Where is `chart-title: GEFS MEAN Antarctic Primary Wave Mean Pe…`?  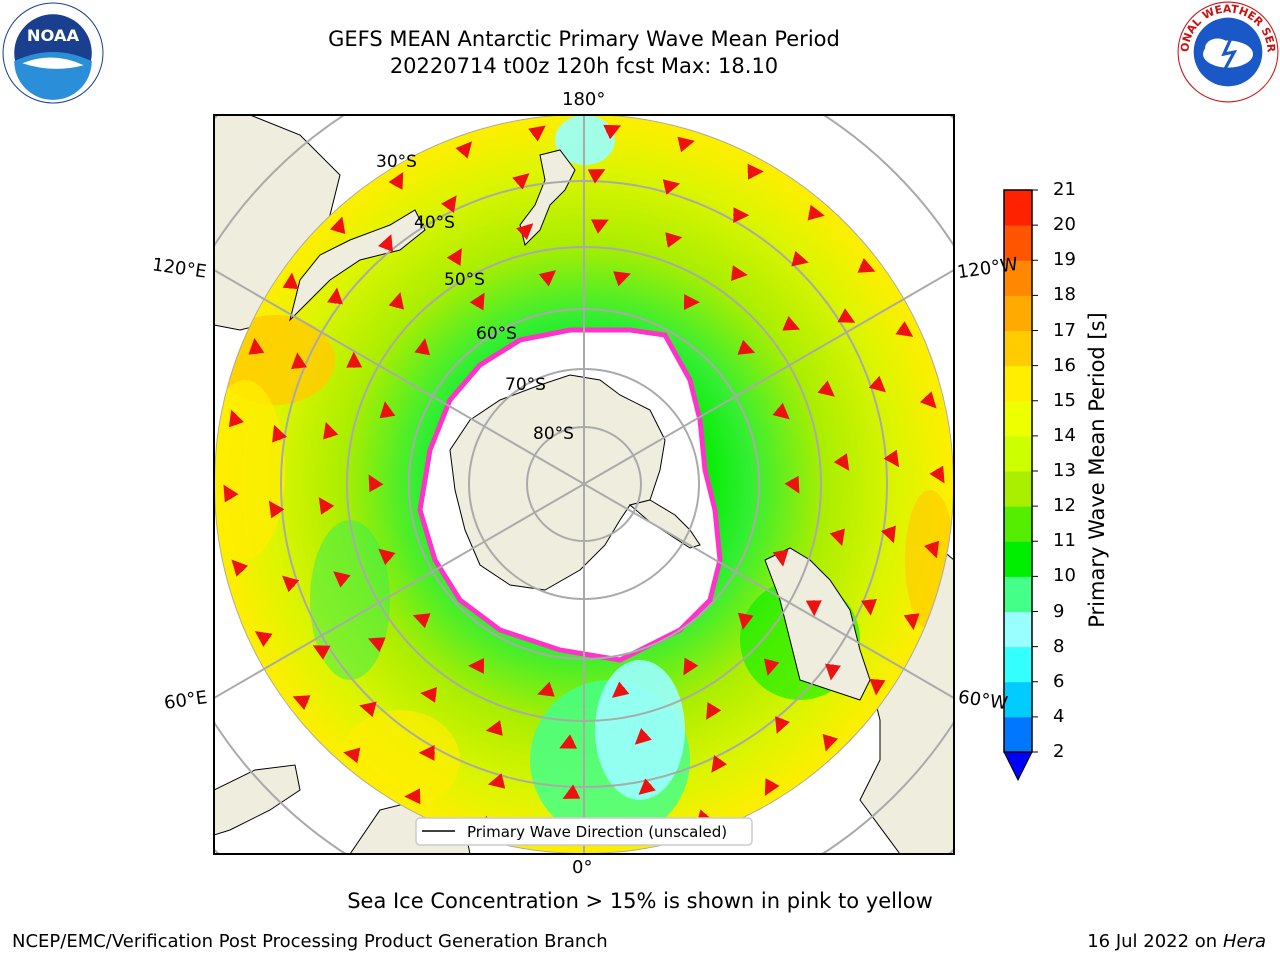
chart-title: GEFS MEAN Antarctic Primary Wave Mean Pe… is located at coordinates (584, 39).